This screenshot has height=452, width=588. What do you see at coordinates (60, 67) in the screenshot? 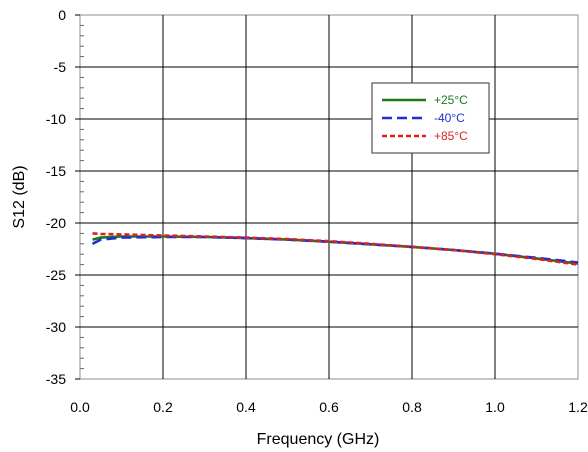
I see `y-tick-label: -5` at bounding box center [60, 67].